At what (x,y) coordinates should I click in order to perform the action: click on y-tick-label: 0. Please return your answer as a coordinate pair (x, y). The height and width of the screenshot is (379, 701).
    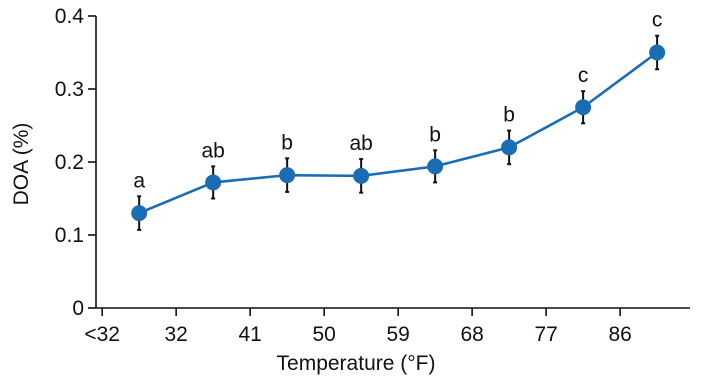
    Looking at the image, I should click on (78, 308).